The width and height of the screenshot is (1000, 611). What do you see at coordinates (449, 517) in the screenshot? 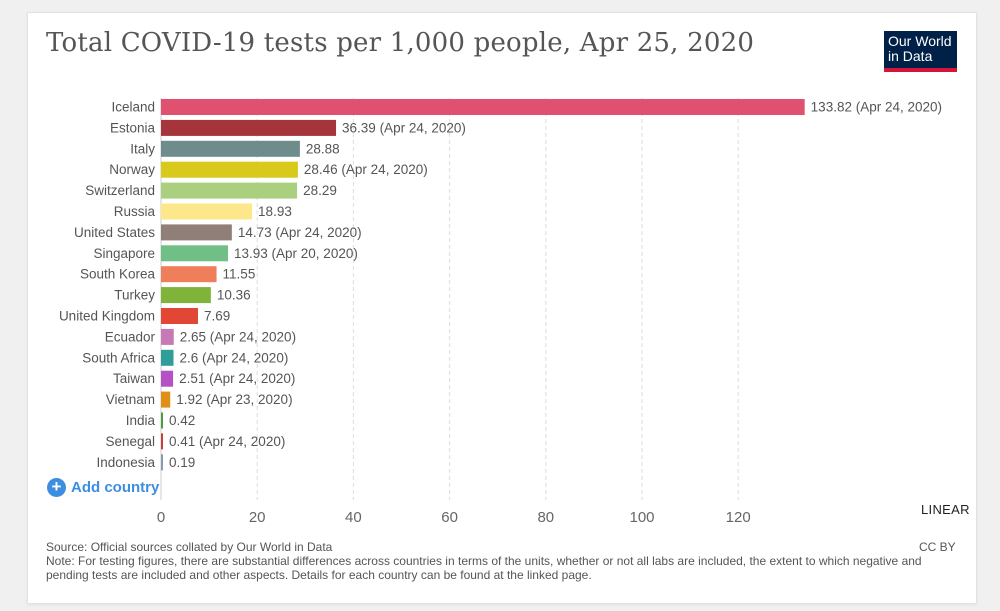
I see `x-tick-label: 60` at bounding box center [449, 517].